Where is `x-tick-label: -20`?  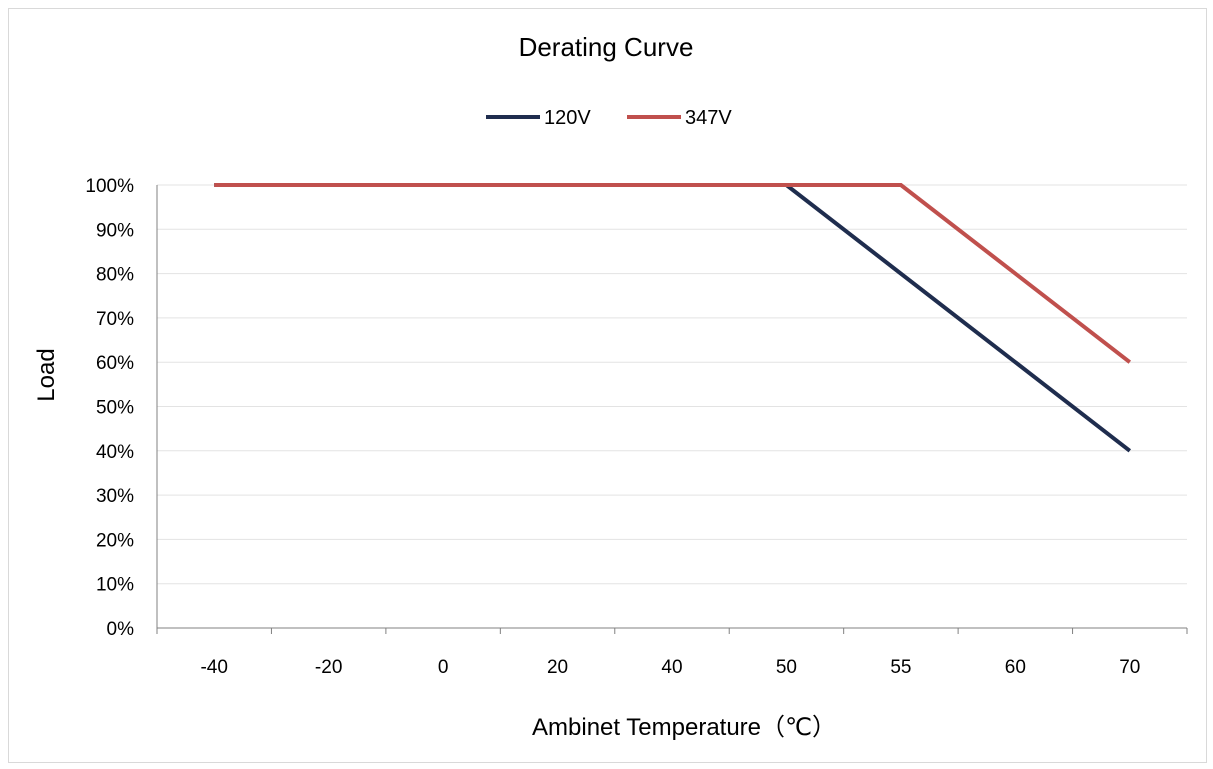 x-tick-label: -20 is located at coordinates (328, 667).